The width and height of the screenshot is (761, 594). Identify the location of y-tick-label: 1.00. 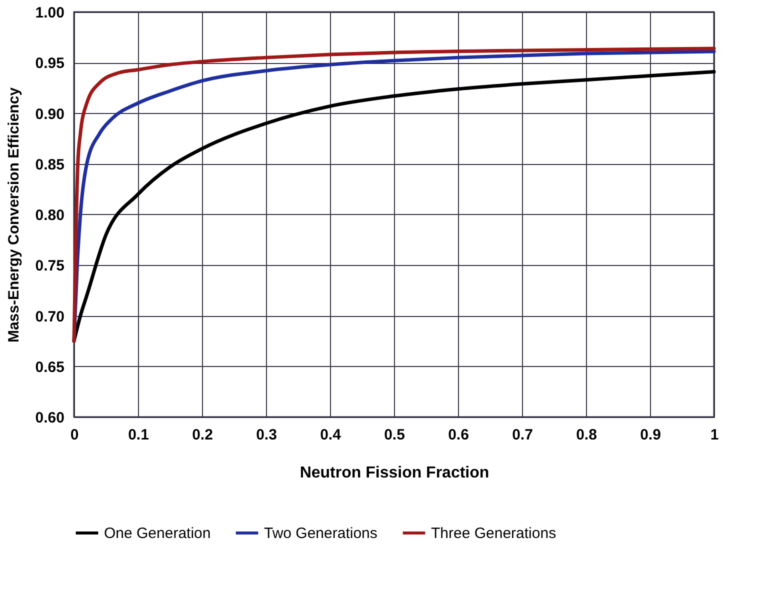
(49, 13).